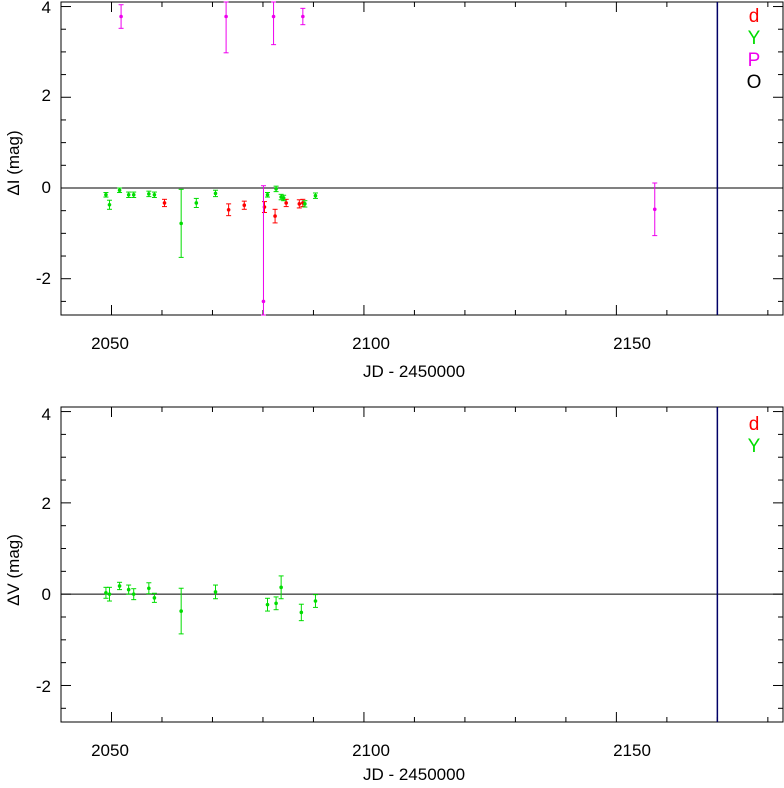  Describe the element at coordinates (754, 82) in the screenshot. I see `legend-entry-o: O` at that location.